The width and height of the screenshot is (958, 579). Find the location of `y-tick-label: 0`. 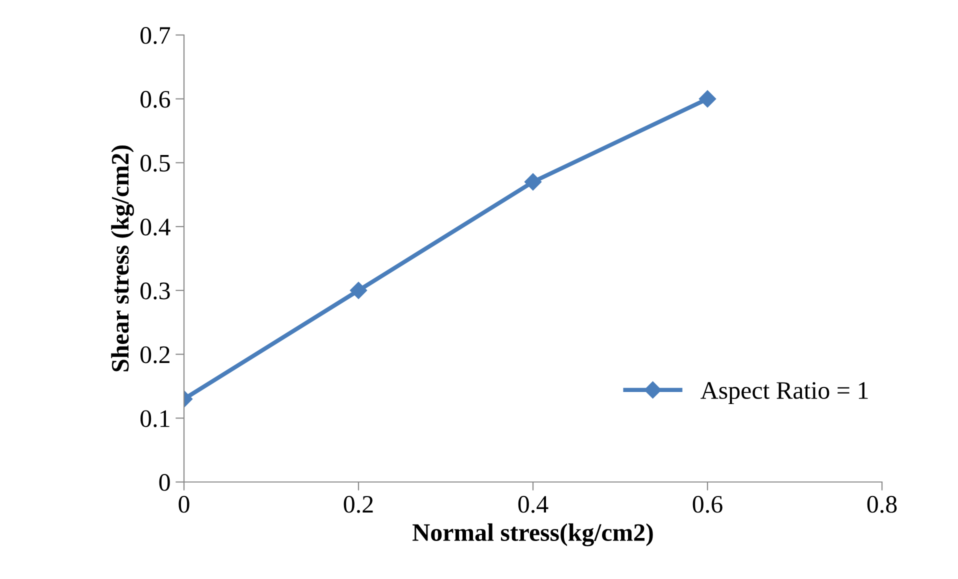

y-tick-label: 0 is located at coordinates (164, 482).